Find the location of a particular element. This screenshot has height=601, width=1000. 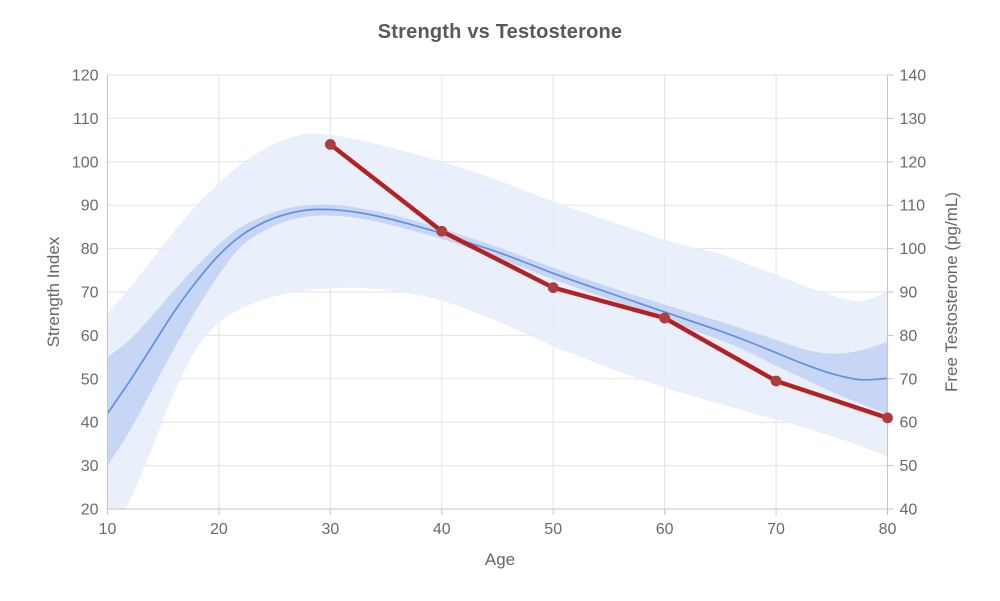

right-y-axis-label: Free Testosterone (pg/mL) is located at coordinates (951, 292).